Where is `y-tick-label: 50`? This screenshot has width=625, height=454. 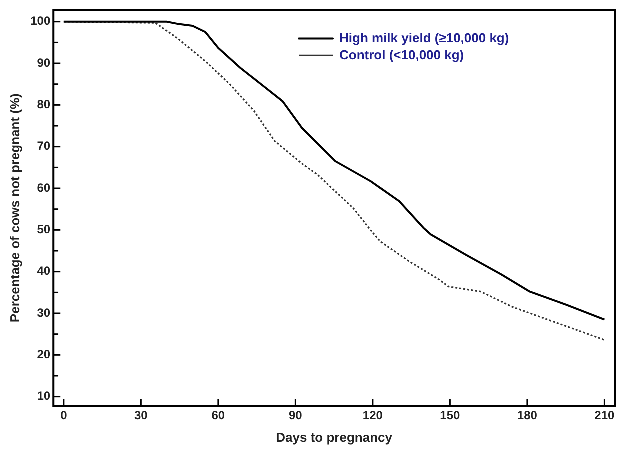 y-tick-label: 50 is located at coordinates (44, 229).